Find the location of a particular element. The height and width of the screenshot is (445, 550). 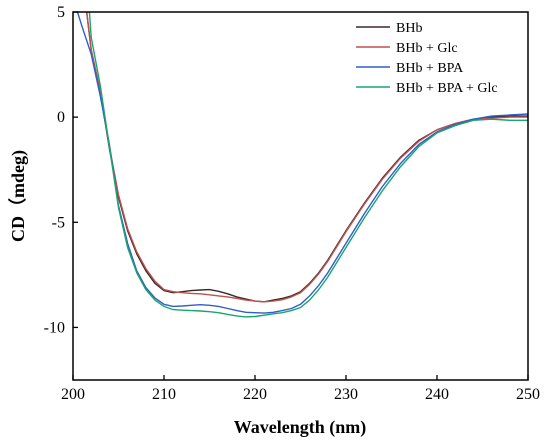

legend-label-1: BHb is located at coordinates (409, 28).